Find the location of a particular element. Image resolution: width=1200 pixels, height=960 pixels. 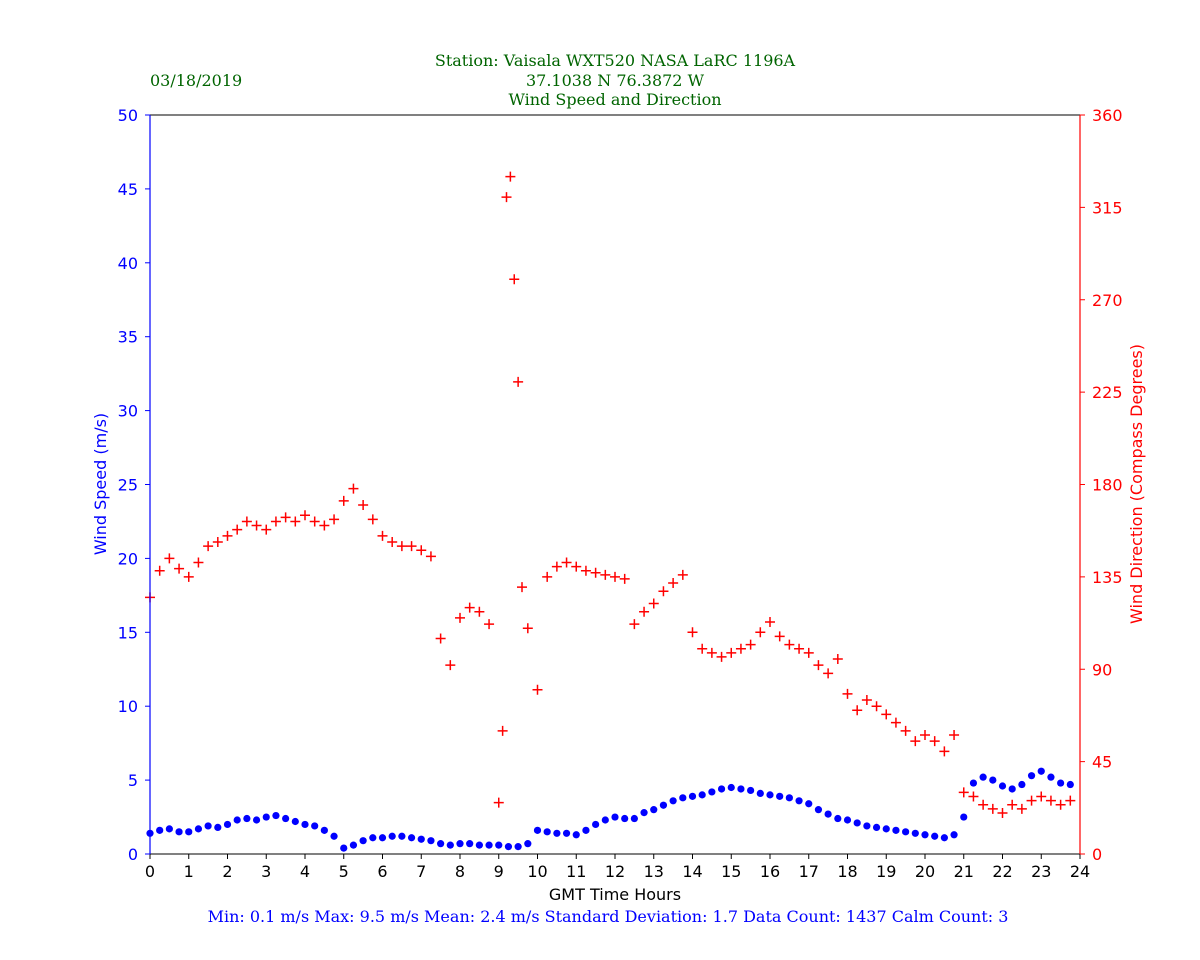

x-tick-label: 11 is located at coordinates (576, 871).